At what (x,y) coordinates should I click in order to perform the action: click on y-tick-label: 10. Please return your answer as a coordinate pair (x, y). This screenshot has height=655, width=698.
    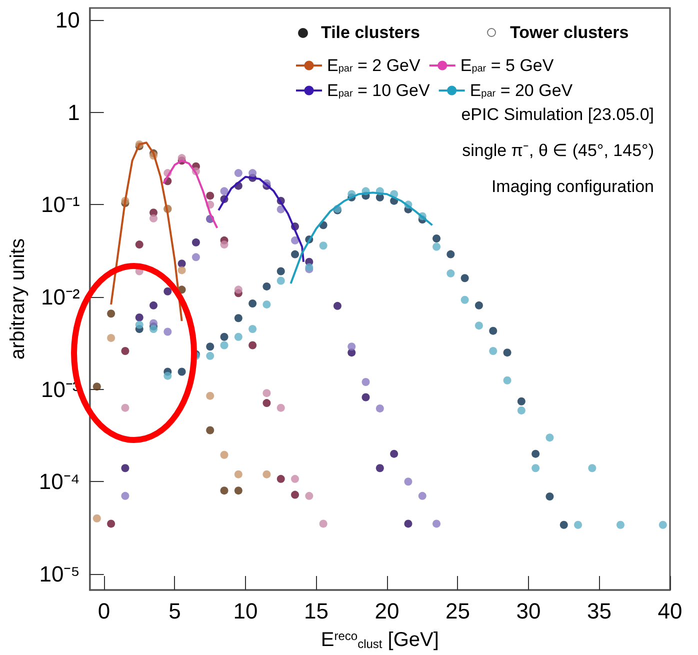
    Looking at the image, I should click on (67, 20).